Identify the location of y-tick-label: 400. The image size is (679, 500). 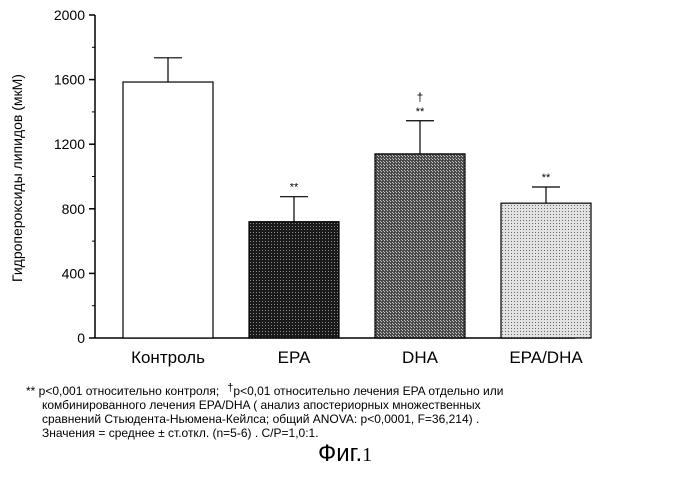
(74, 273).